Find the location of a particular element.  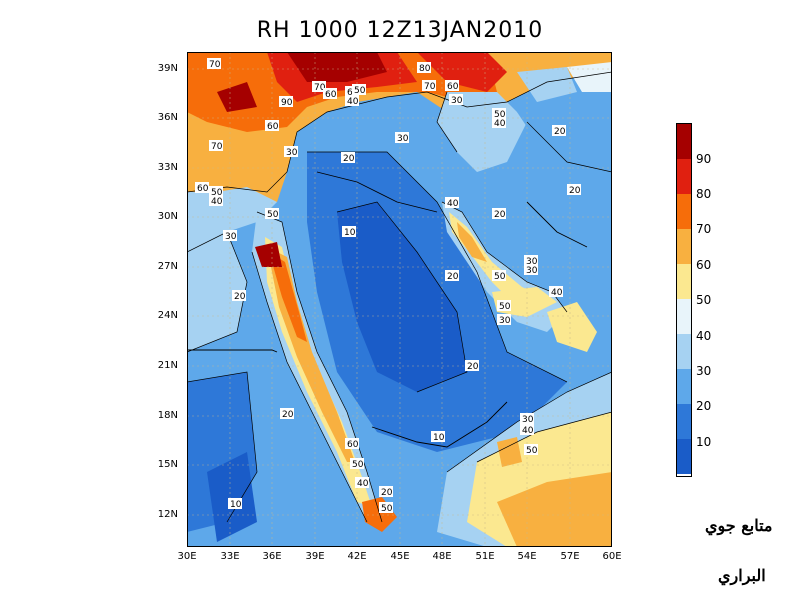

lon-label: 33E is located at coordinates (230, 556).